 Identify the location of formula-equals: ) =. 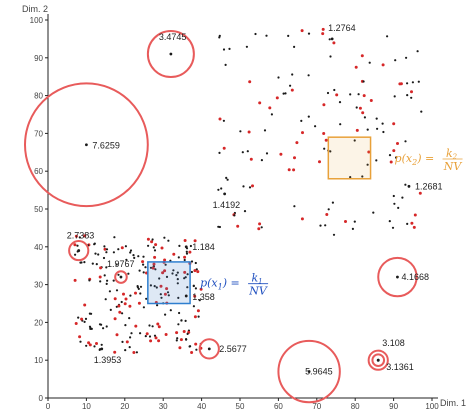
(425, 158).